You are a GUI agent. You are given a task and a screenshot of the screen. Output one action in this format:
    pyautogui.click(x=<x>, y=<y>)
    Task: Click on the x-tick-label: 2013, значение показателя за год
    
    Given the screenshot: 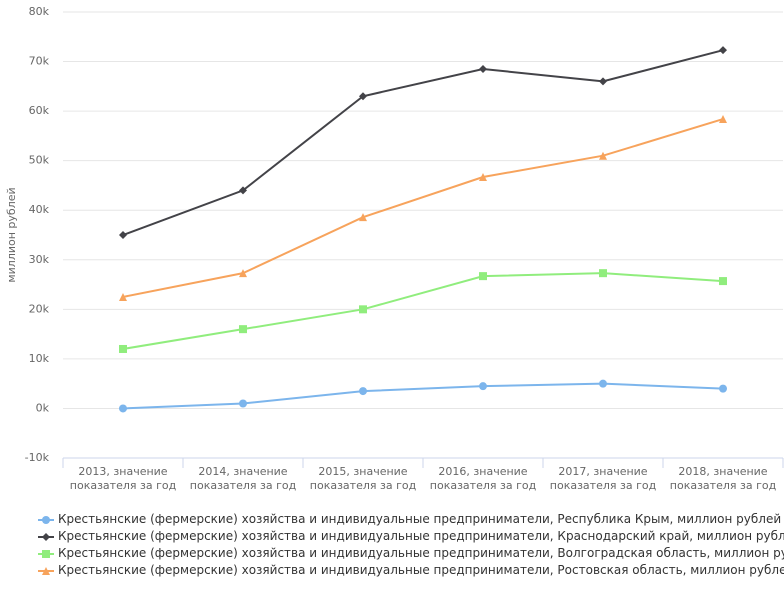 What is the action you would take?
    pyautogui.click(x=123, y=478)
    